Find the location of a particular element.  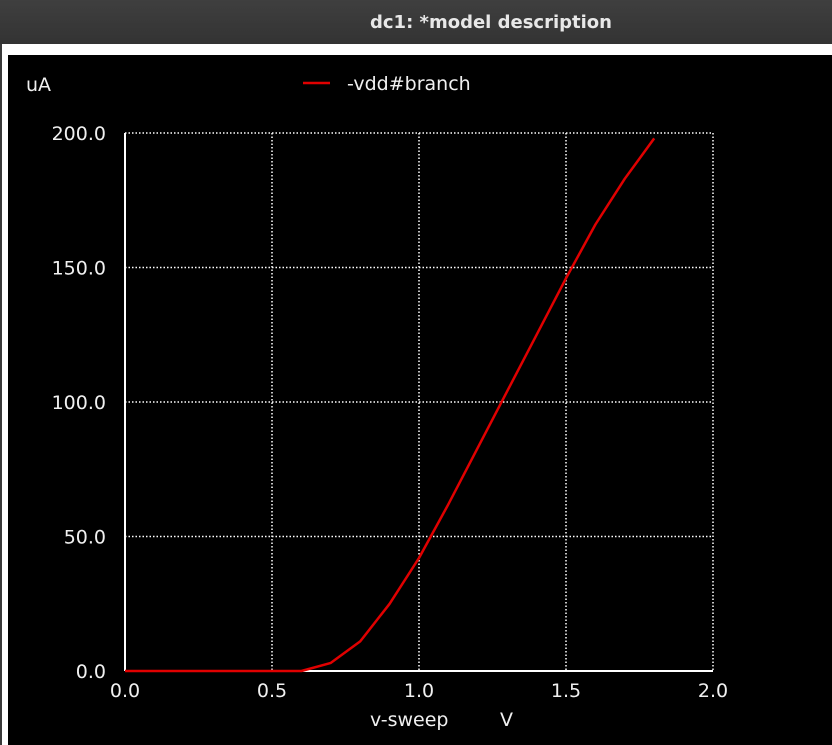

legend-label: -vdd#branch is located at coordinates (409, 84).